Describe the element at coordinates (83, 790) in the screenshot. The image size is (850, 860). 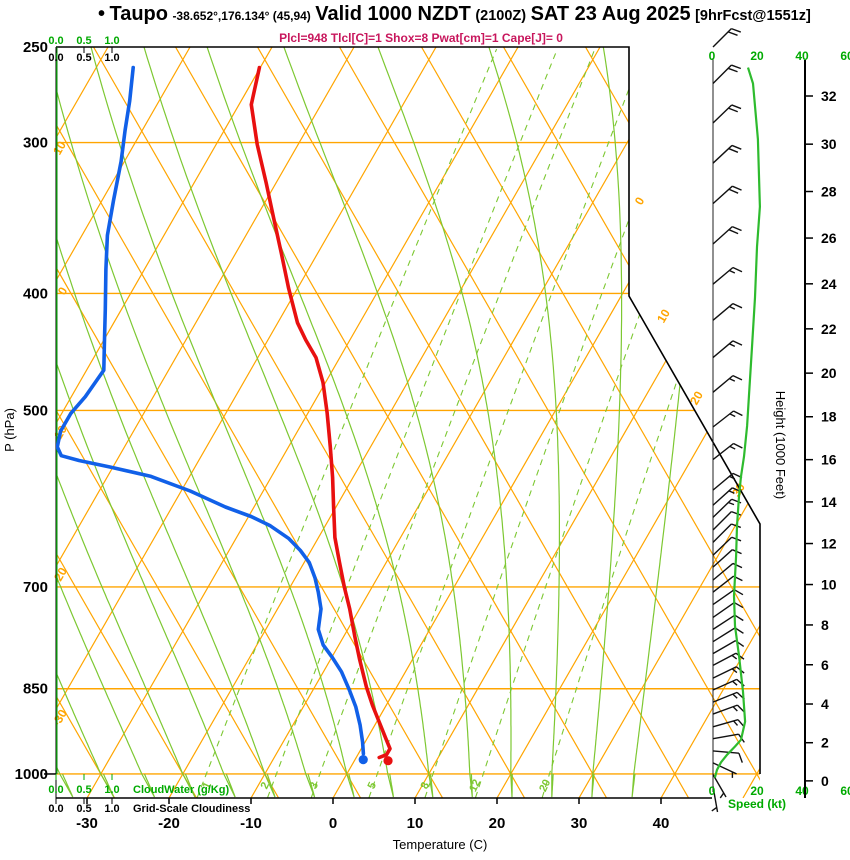
I see `cloudwater-scale-label-bottom: 0.5` at that location.